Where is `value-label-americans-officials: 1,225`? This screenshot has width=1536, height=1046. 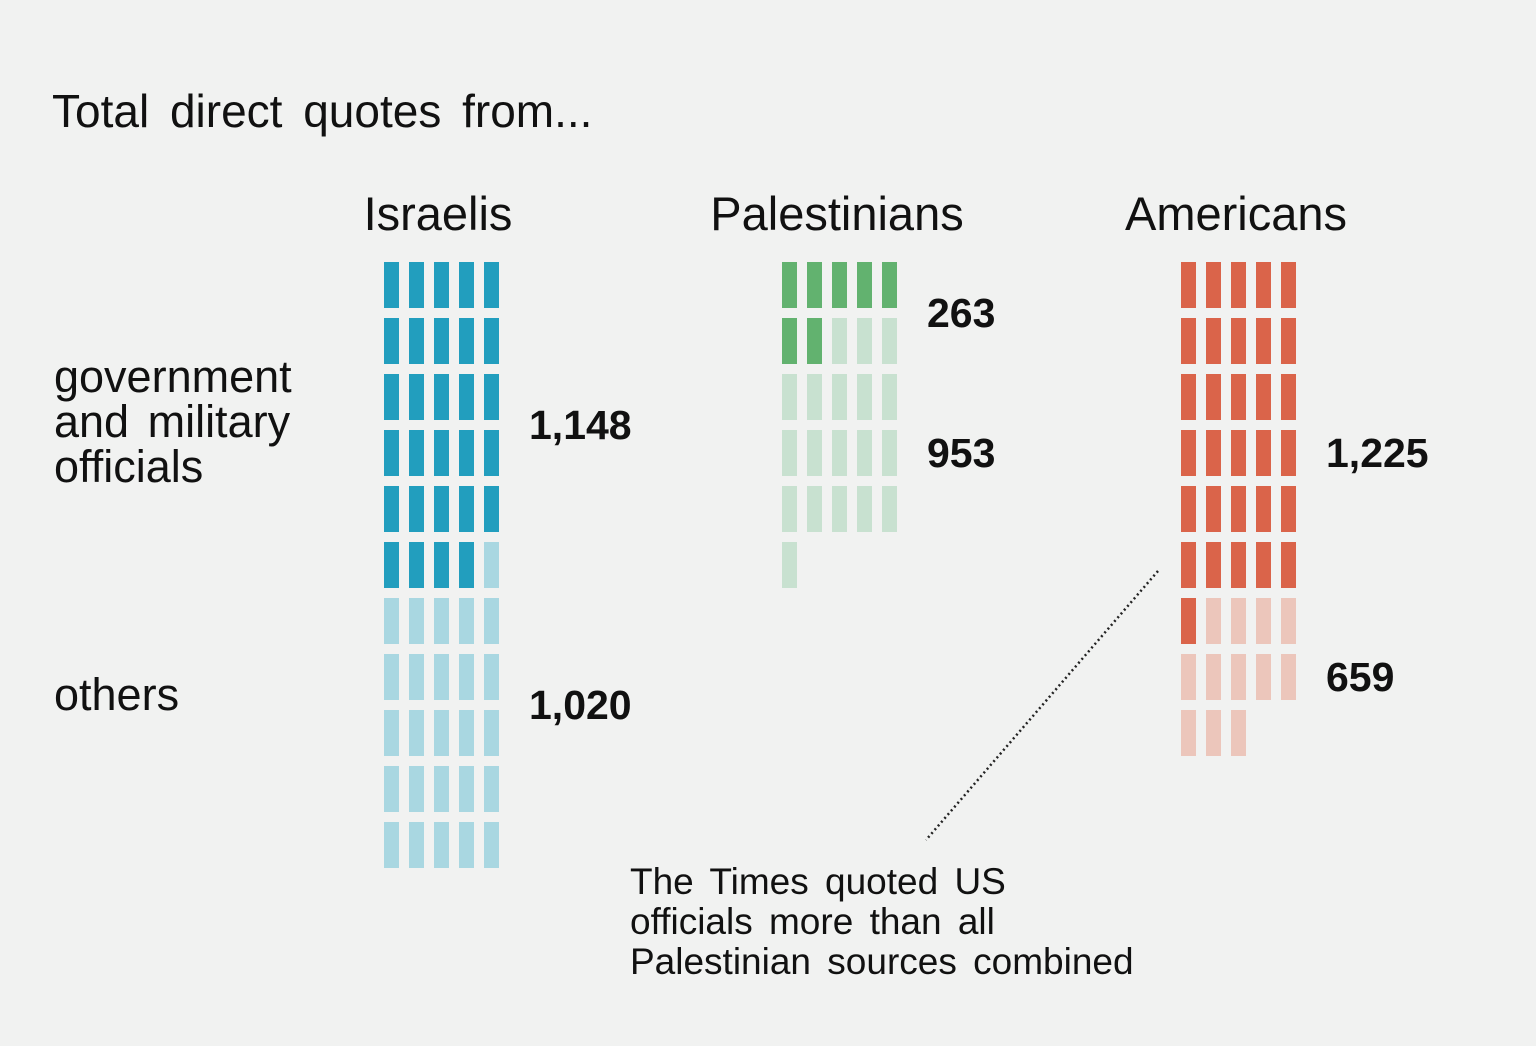
value-label-americans-officials: 1,225 is located at coordinates (1377, 453).